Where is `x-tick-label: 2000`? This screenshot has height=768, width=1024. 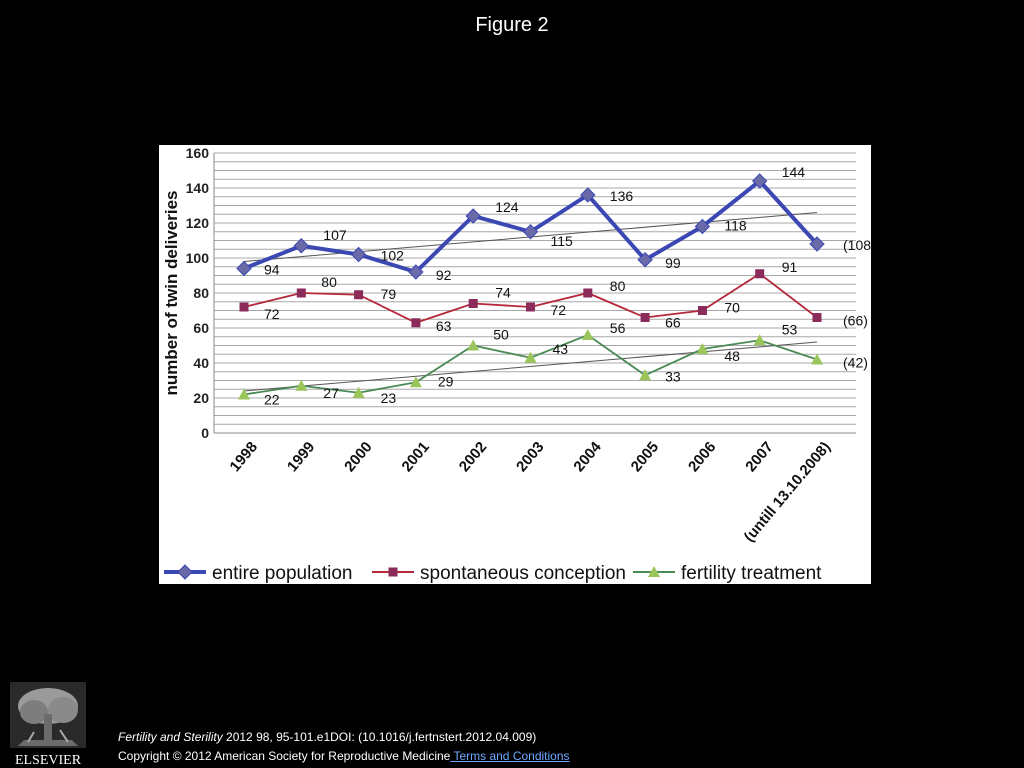 x-tick-label: 2000 is located at coordinates (358, 457).